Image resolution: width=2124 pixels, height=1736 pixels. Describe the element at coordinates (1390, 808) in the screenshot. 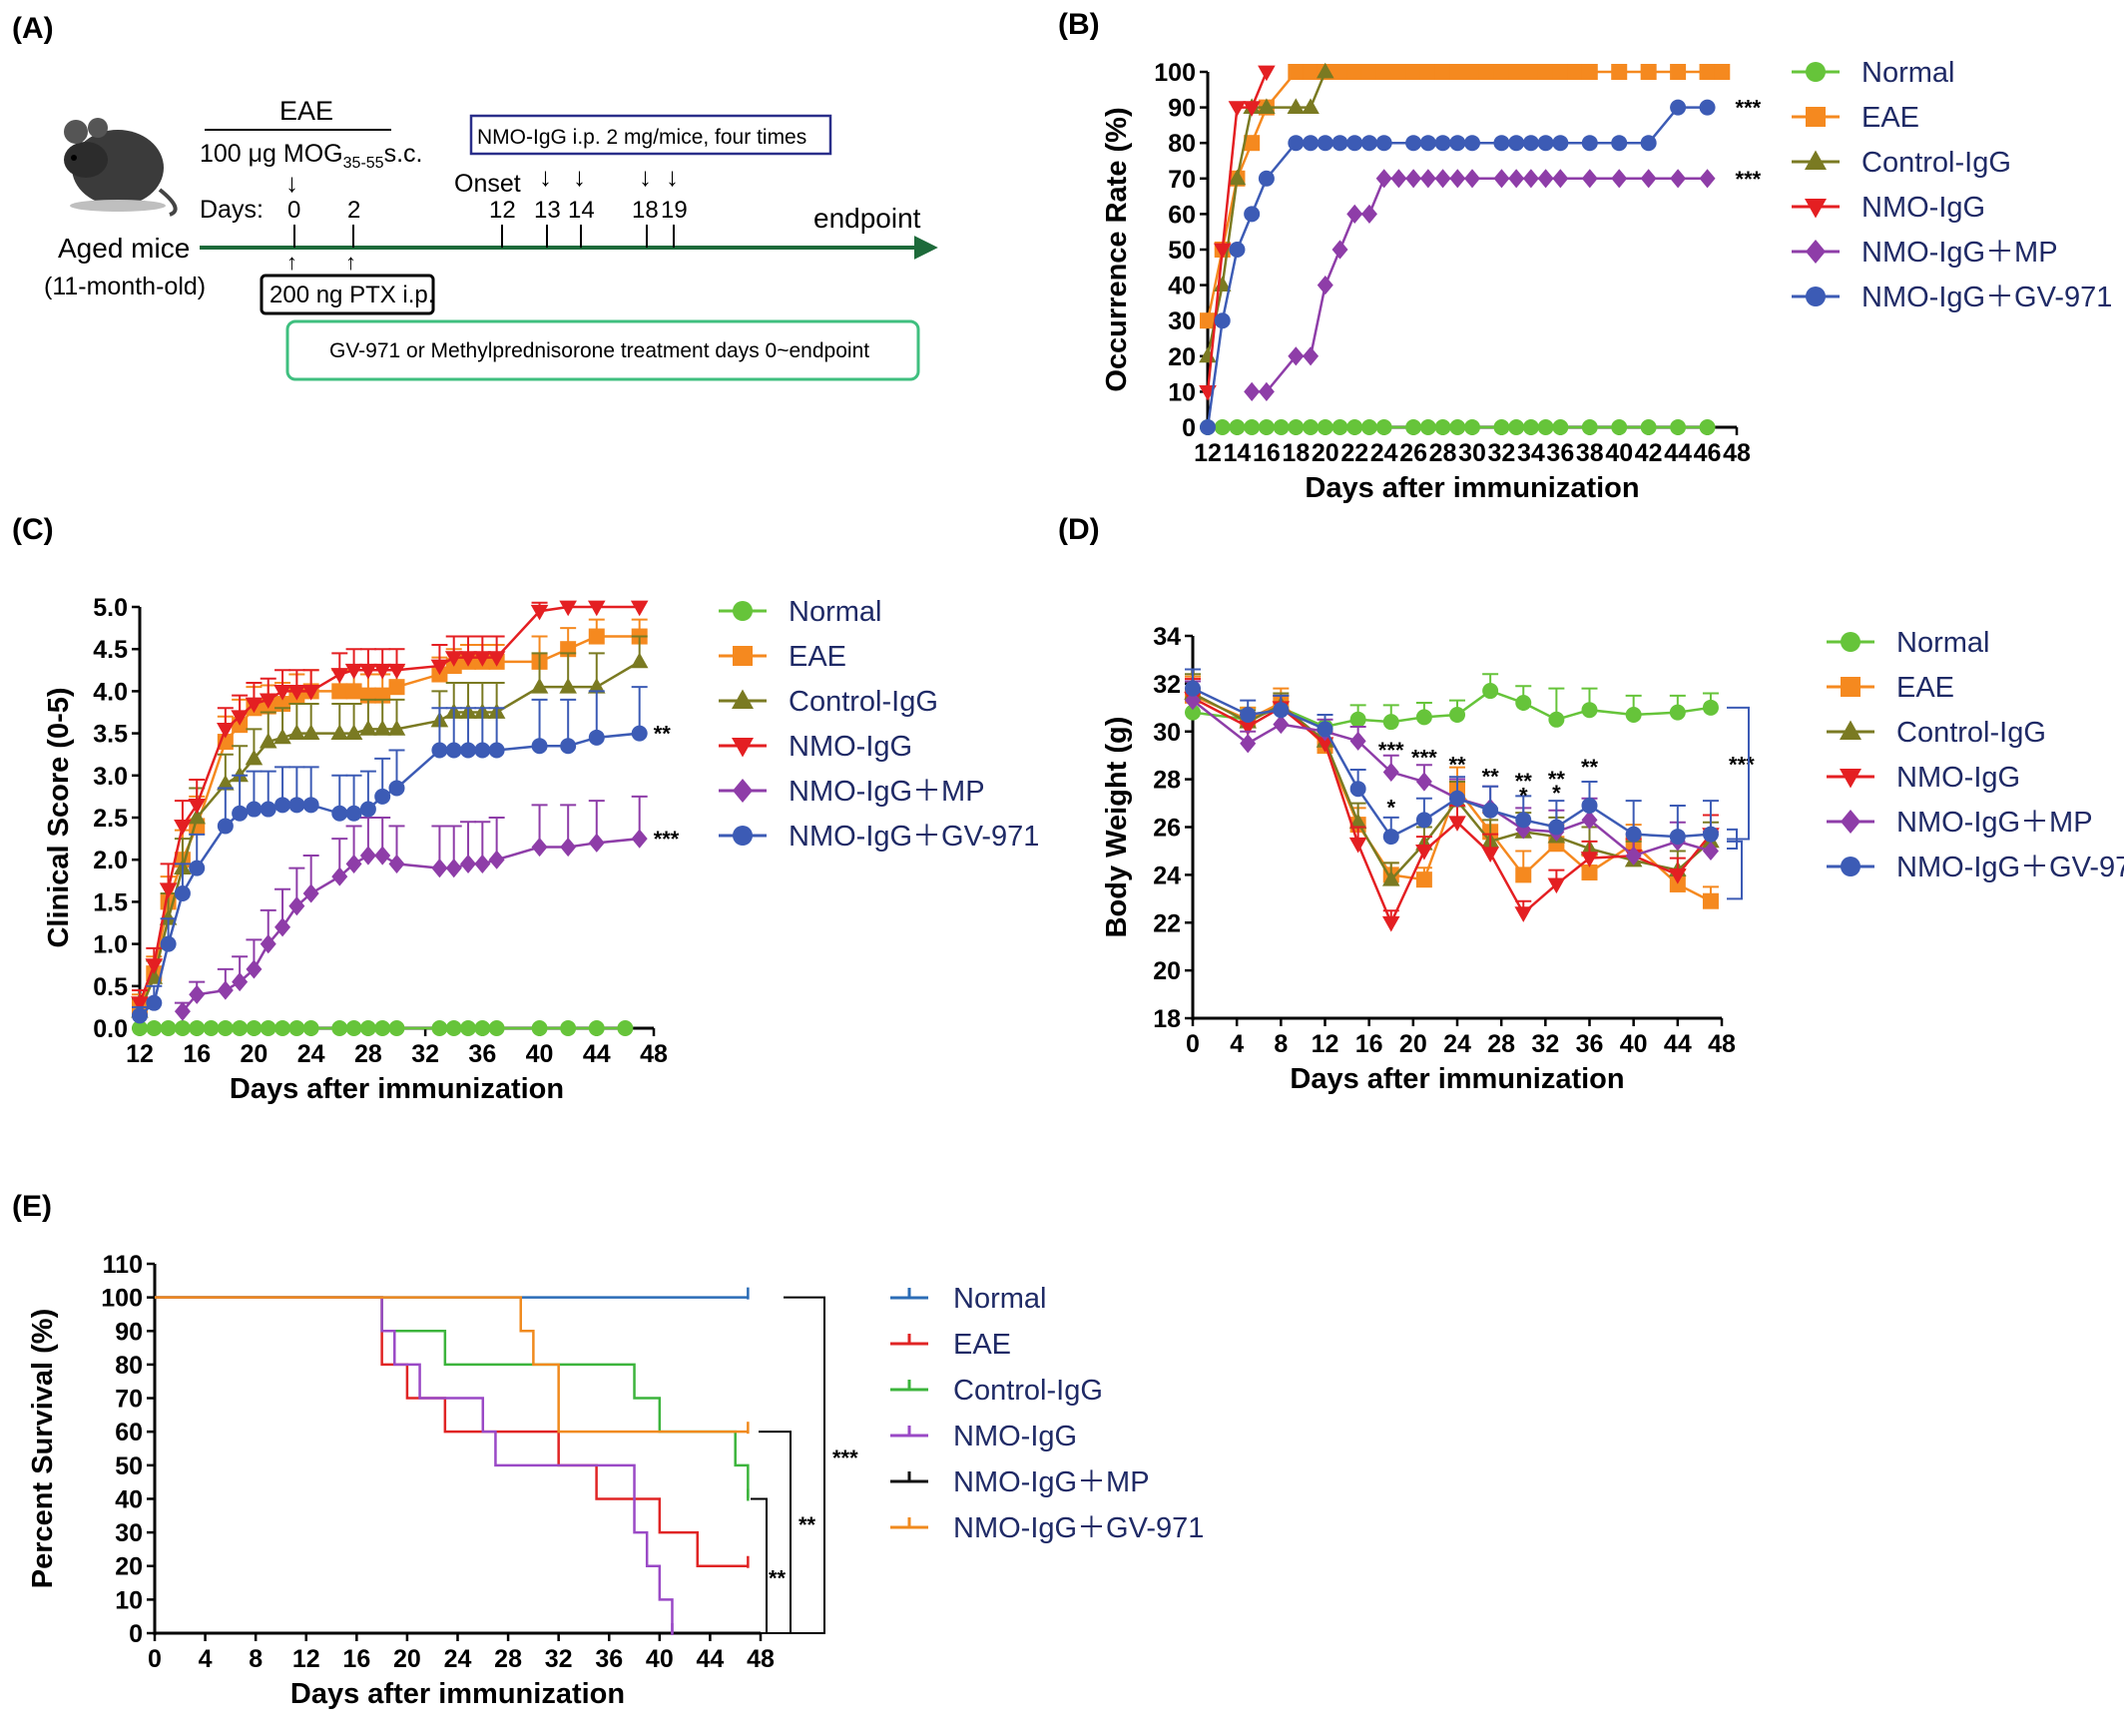

I see `significance-label: *` at that location.